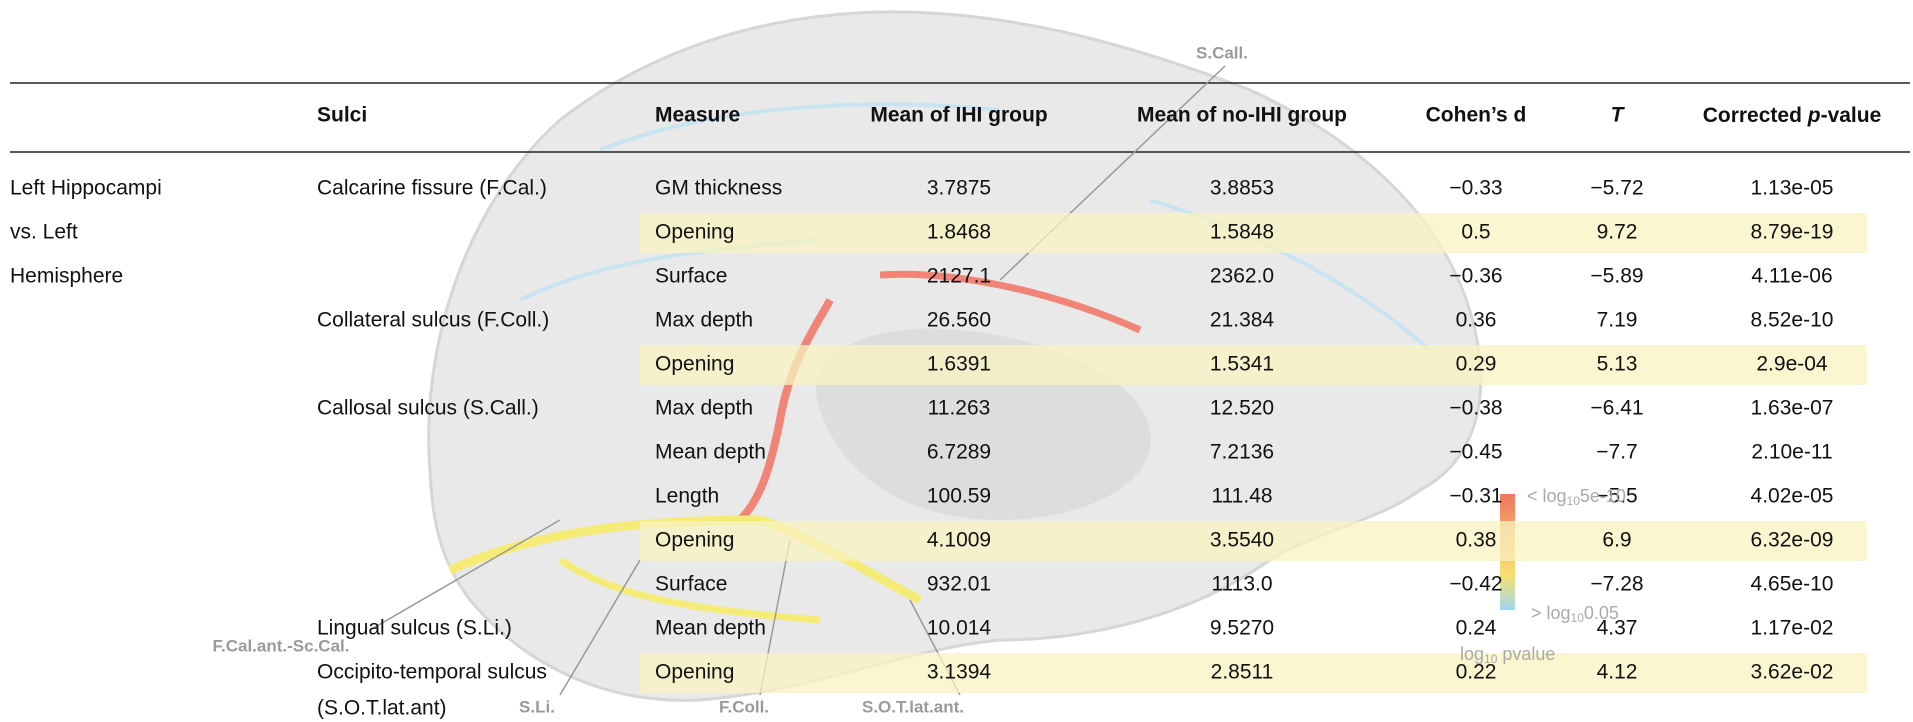 The height and width of the screenshot is (722, 1913). What do you see at coordinates (1601, 613) in the screenshot?
I see `label-part: 0.05` at bounding box center [1601, 613].